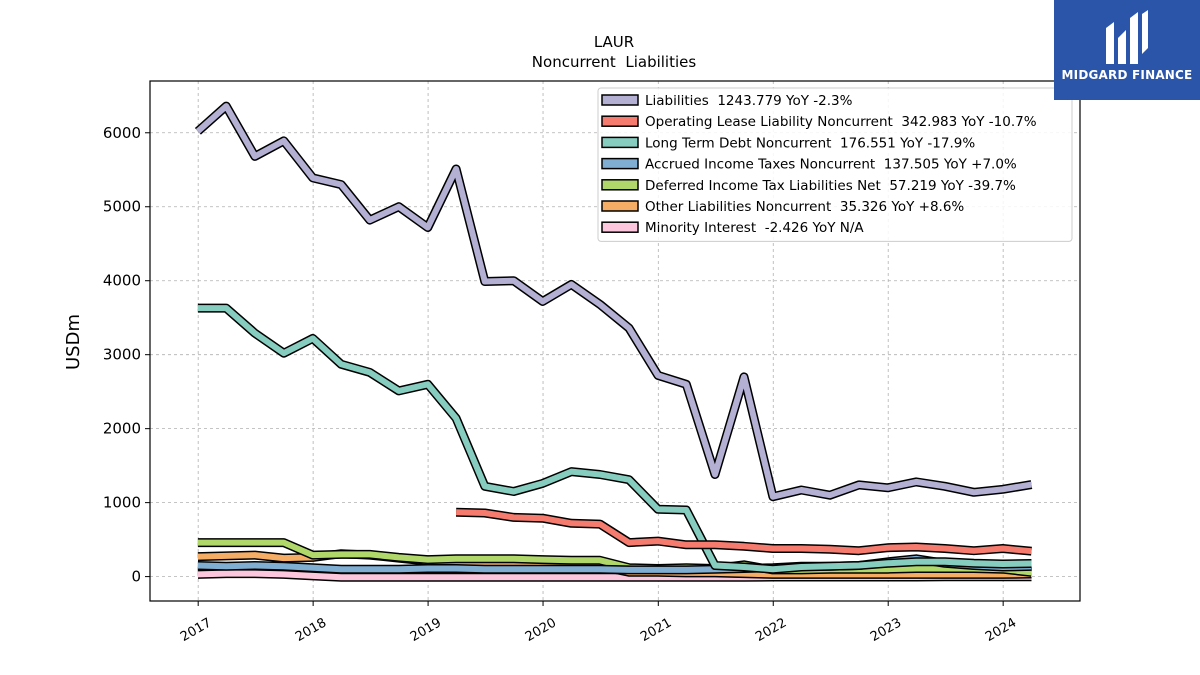 Image resolution: width=1200 pixels, height=675 pixels. Describe the element at coordinates (73, 342) in the screenshot. I see `y-axis-label: USDm` at that location.